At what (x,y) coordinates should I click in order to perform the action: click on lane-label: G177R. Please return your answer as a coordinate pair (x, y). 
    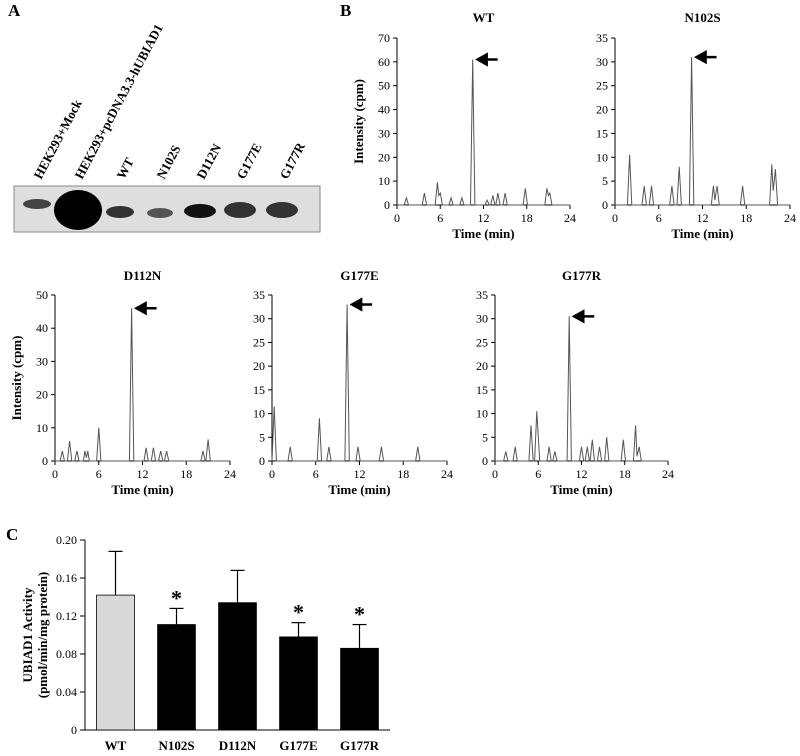
    Looking at the image, I should click on (292, 160).